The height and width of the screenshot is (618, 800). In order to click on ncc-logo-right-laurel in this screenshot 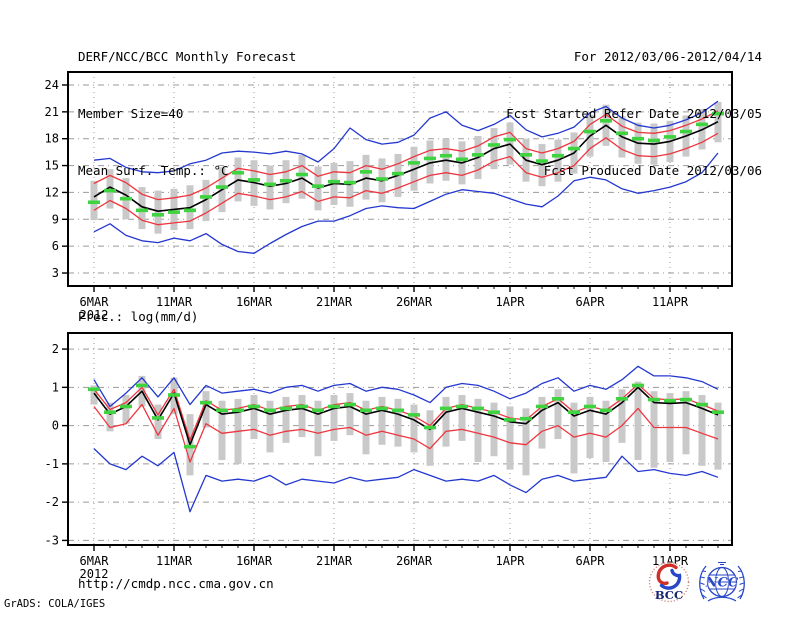, I will do `click(741, 582)`.